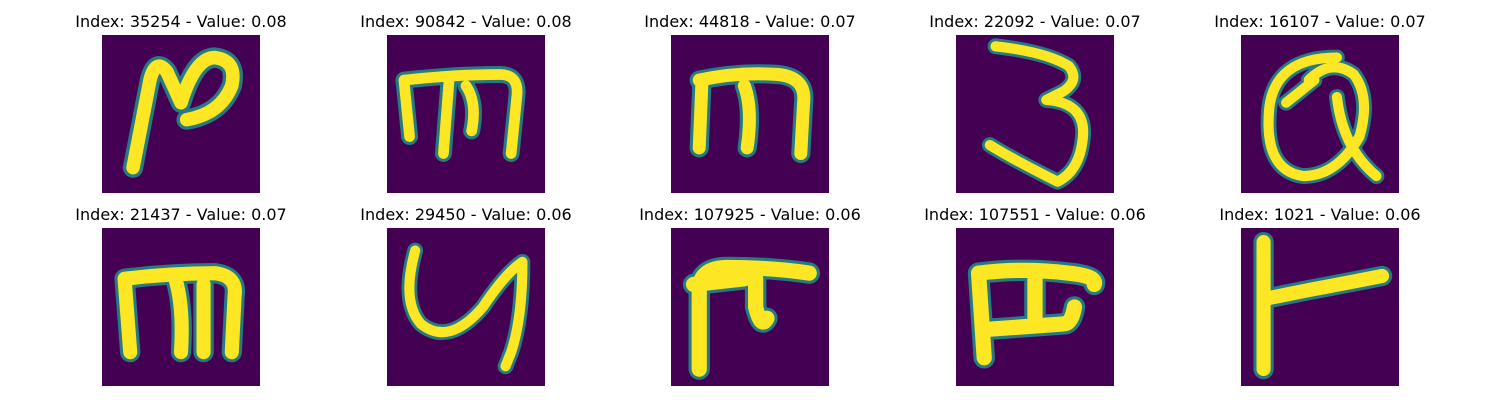 The width and height of the screenshot is (1500, 400). Describe the element at coordinates (466, 21) in the screenshot. I see `panel-title: Index: 90842 - Value: 0.08` at that location.